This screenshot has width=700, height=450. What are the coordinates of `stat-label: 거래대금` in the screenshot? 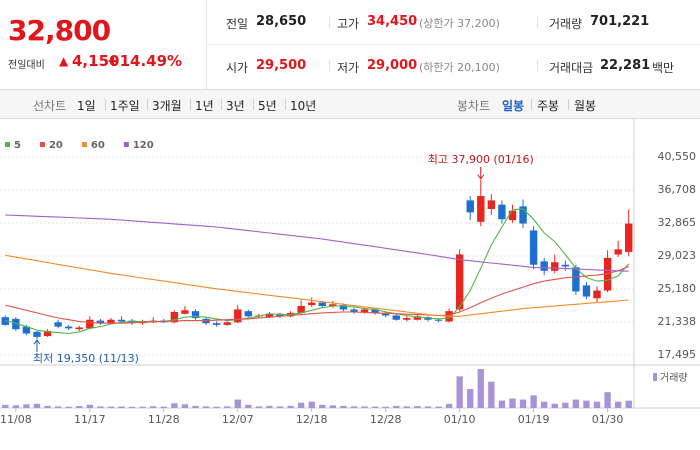 It's located at (571, 68).